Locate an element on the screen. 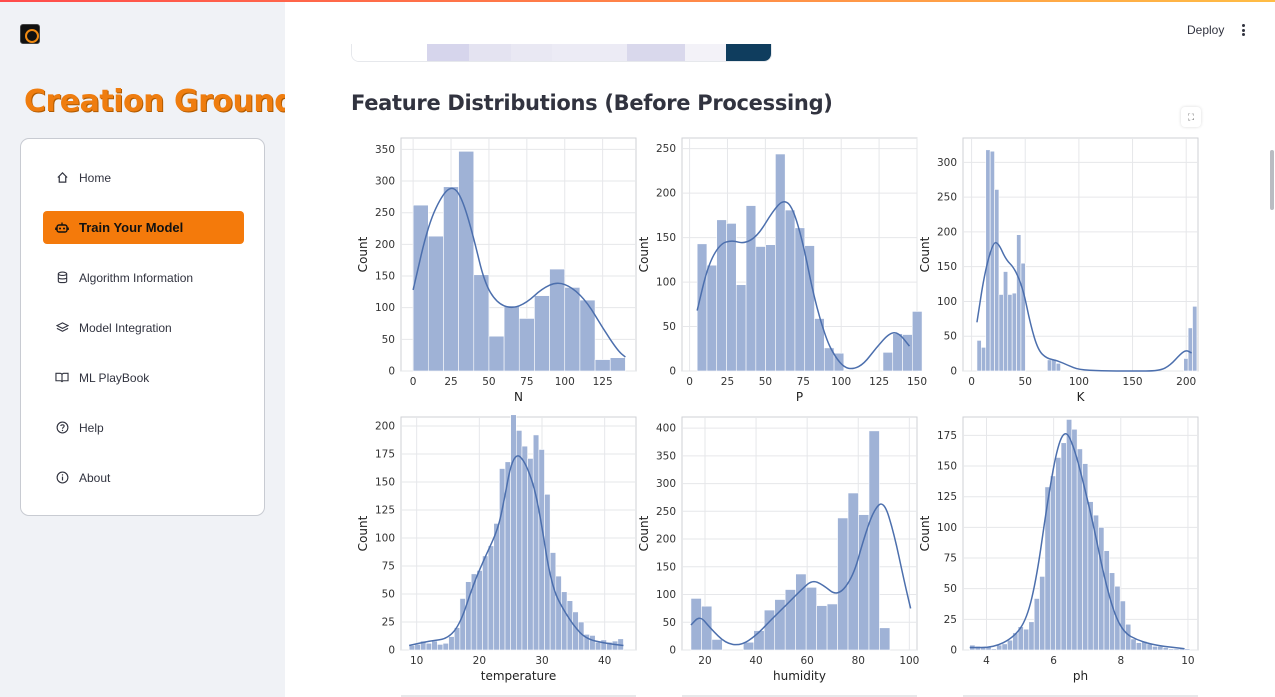 The image size is (1275, 697). nav-item-about: About is located at coordinates (143, 477).